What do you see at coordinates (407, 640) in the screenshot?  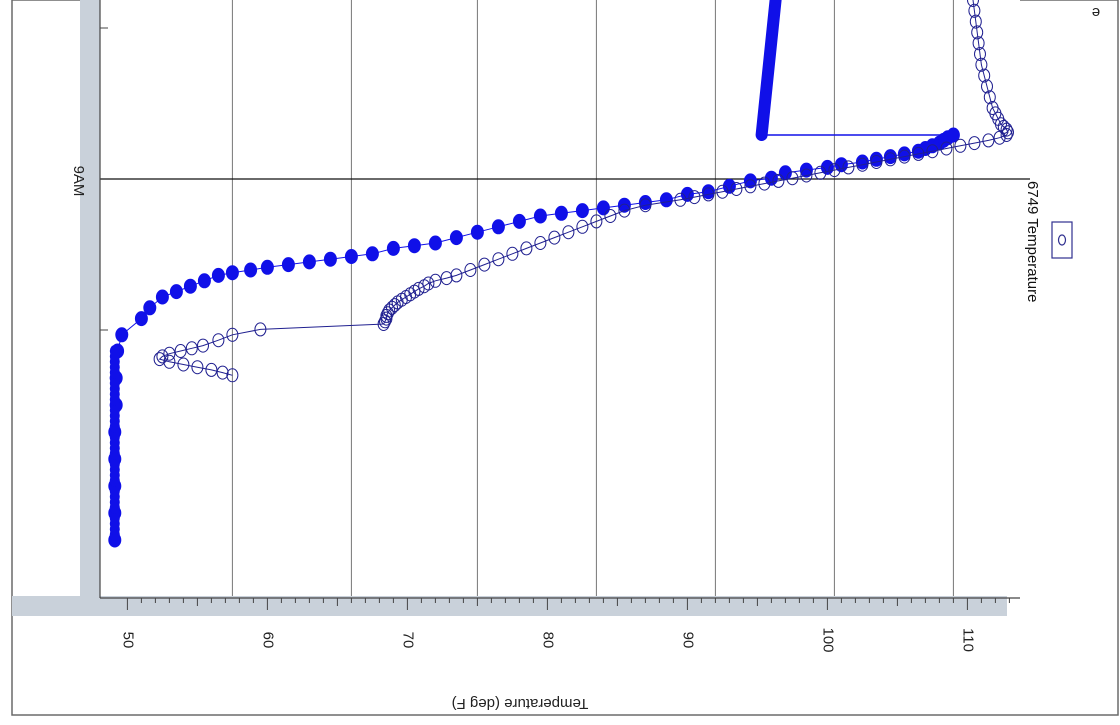 I see `tick-label: 70` at bounding box center [407, 640].